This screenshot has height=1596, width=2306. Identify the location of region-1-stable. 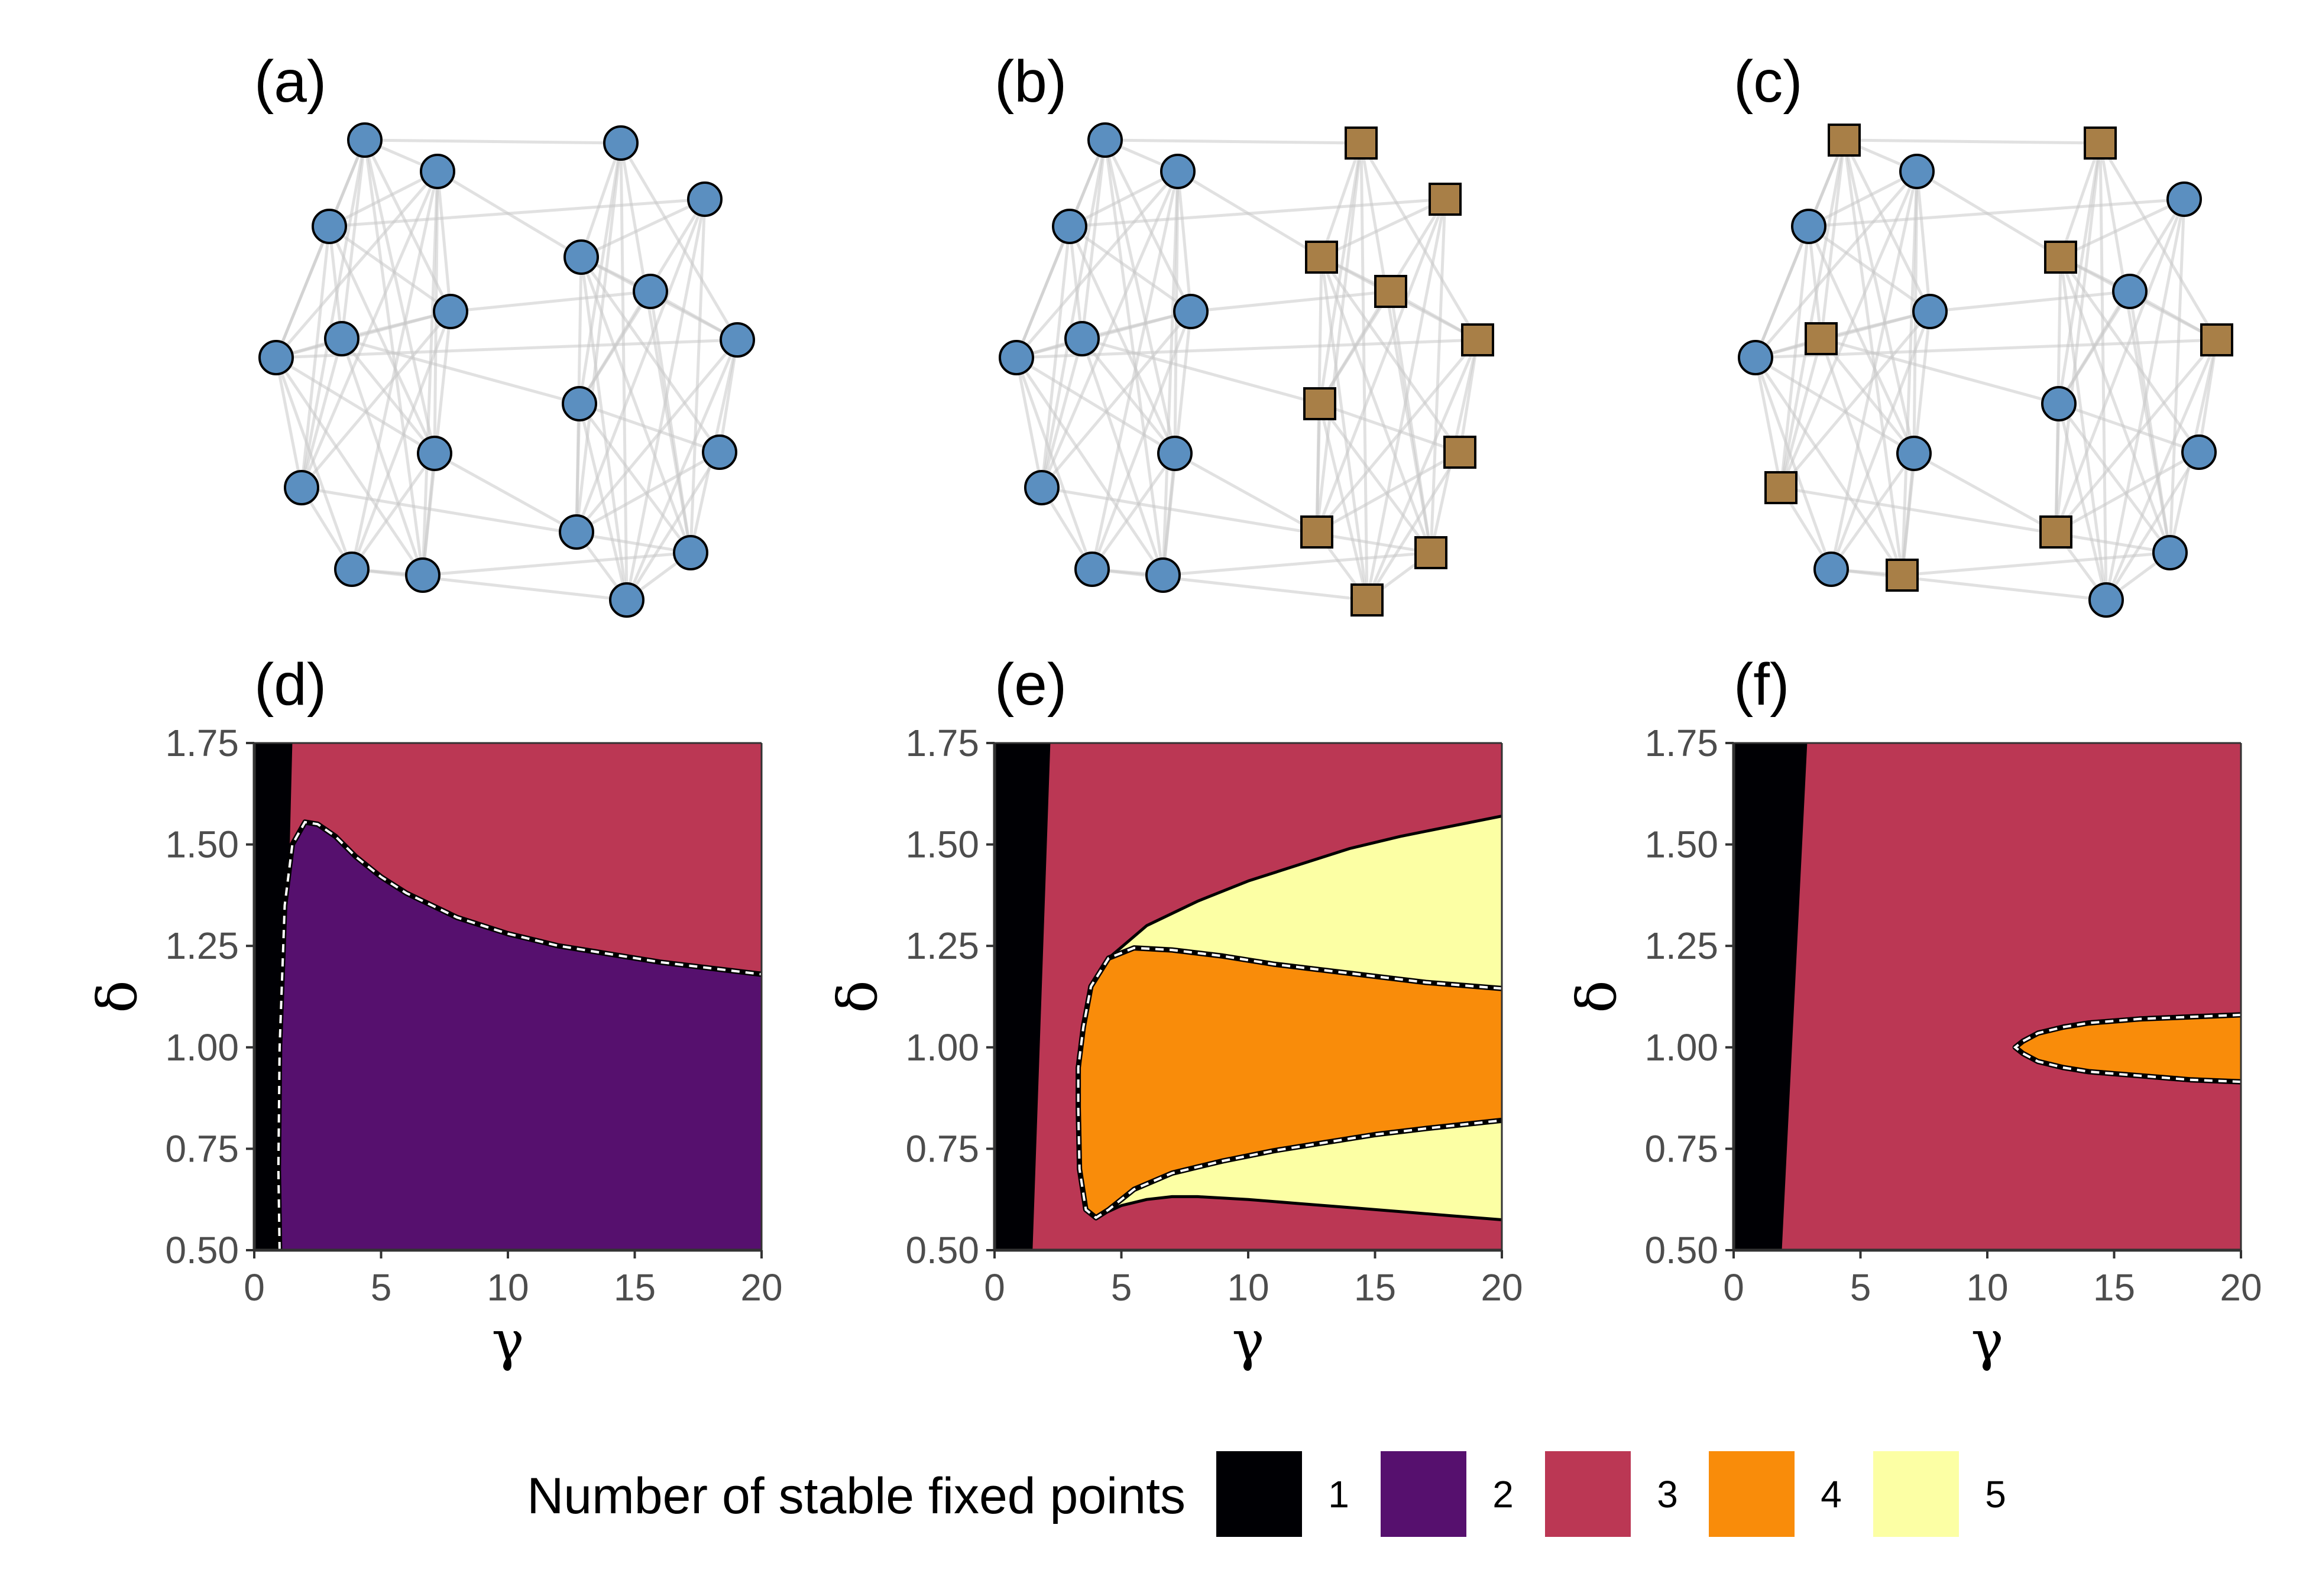
(1023, 997).